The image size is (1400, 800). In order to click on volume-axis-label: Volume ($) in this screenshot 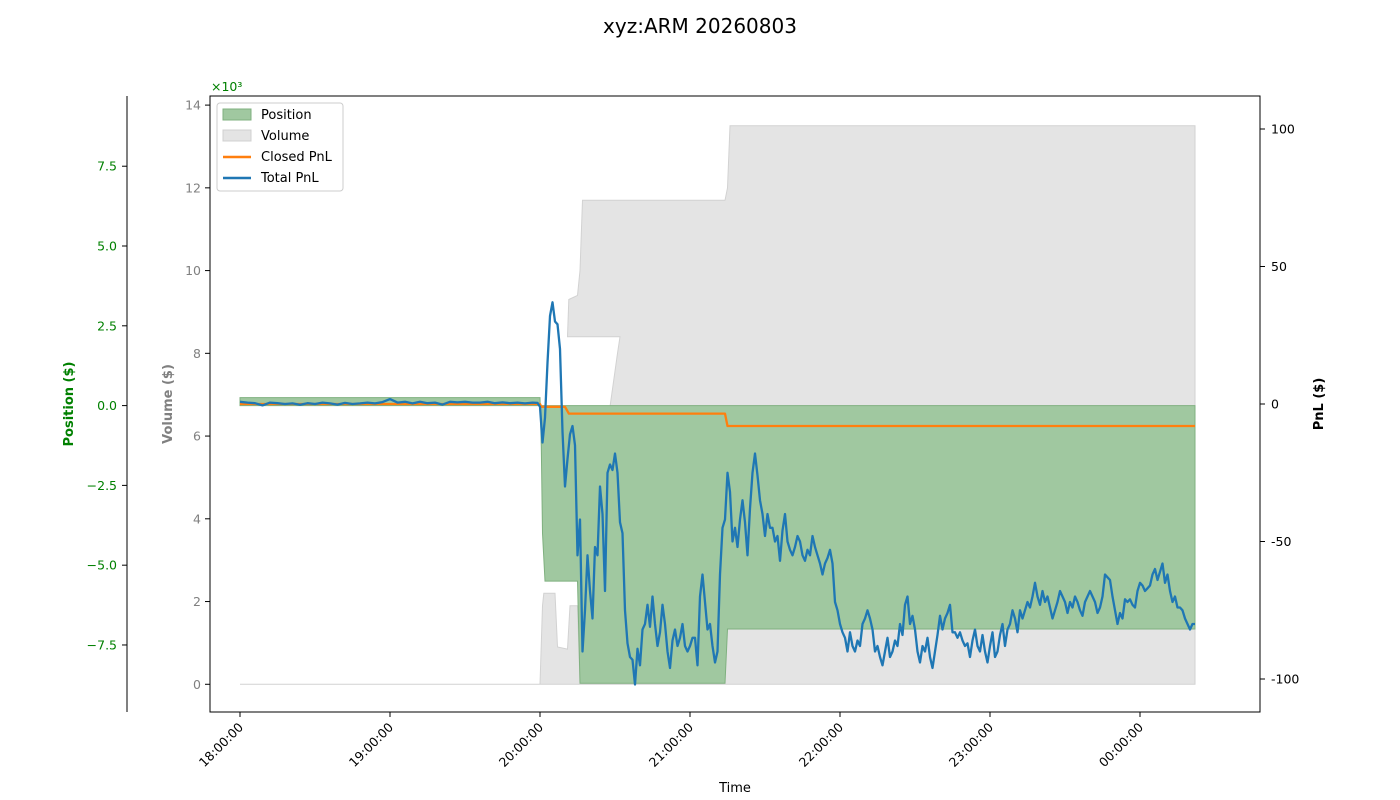, I will do `click(168, 404)`.